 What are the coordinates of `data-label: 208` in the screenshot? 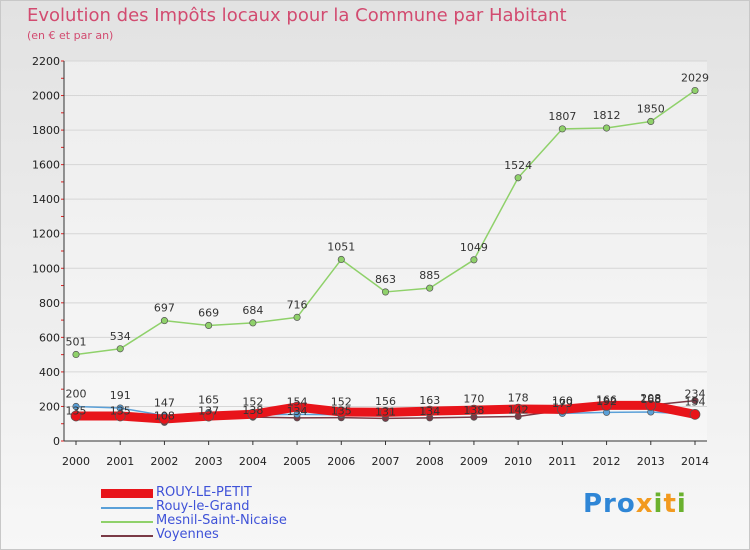 It's located at (650, 398).